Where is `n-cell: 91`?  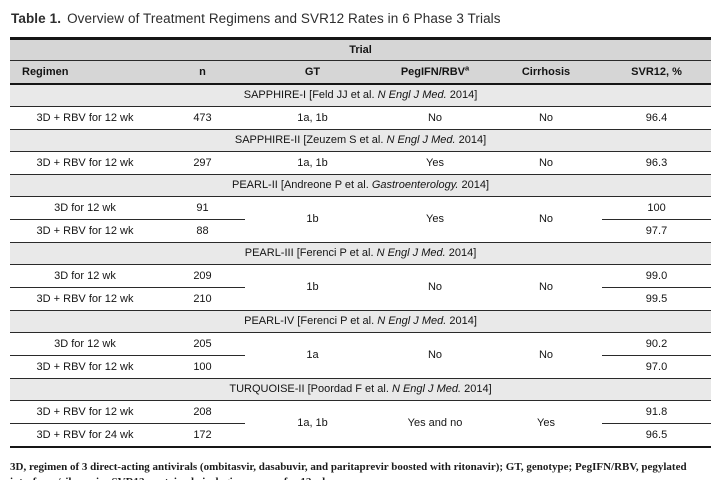 n-cell: 91 is located at coordinates (202, 208).